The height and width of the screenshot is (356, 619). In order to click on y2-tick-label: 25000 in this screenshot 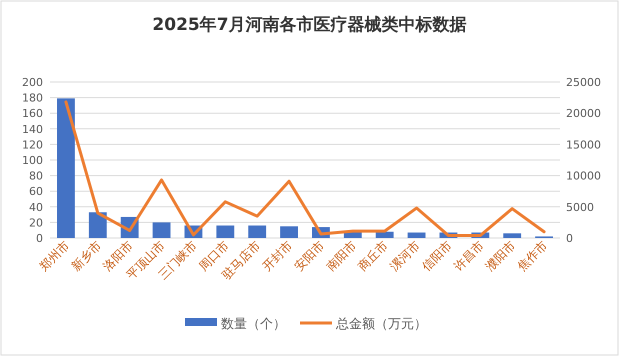, I will do `click(583, 82)`.